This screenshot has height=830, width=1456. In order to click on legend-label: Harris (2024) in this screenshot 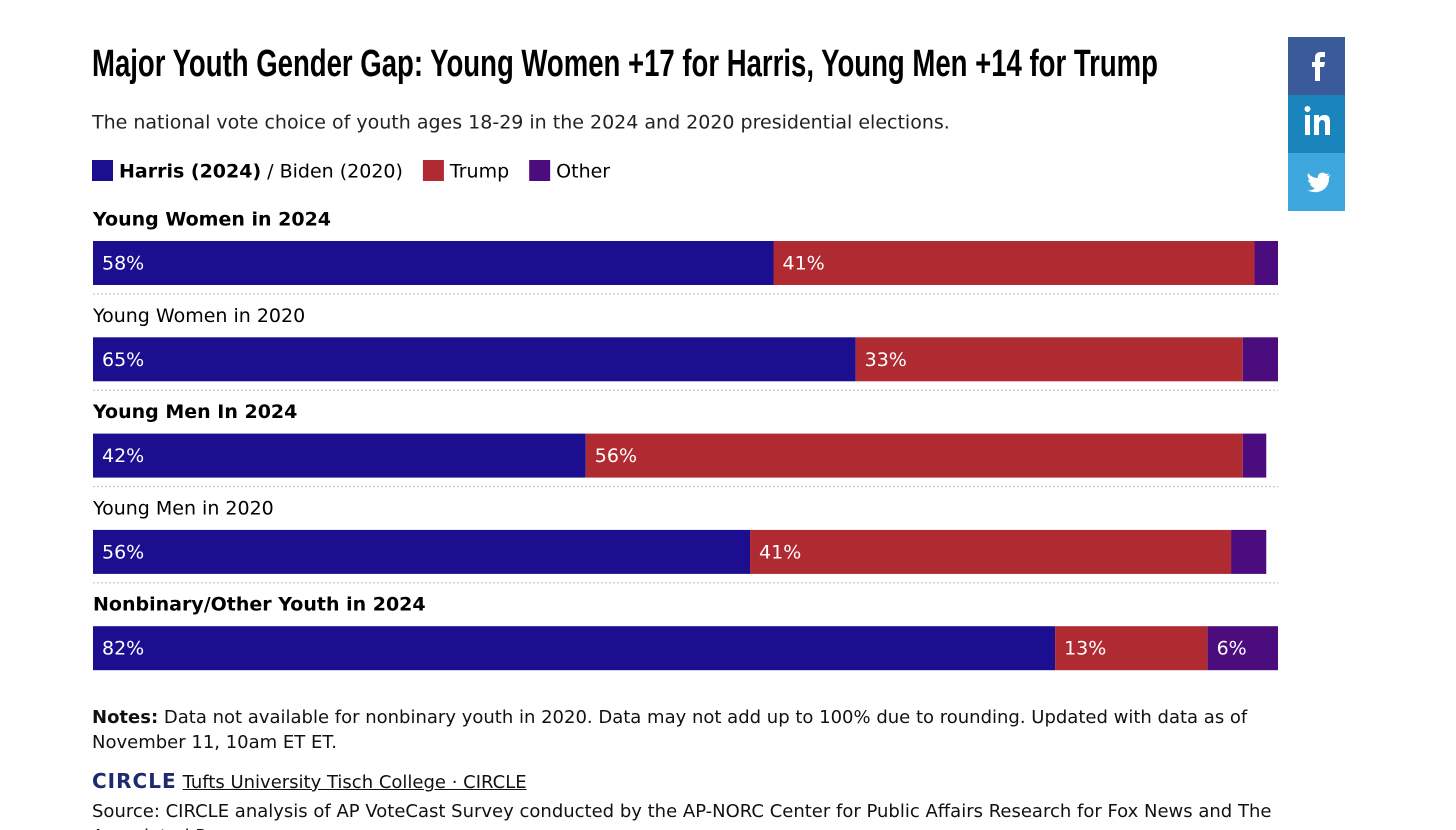, I will do `click(190, 172)`.